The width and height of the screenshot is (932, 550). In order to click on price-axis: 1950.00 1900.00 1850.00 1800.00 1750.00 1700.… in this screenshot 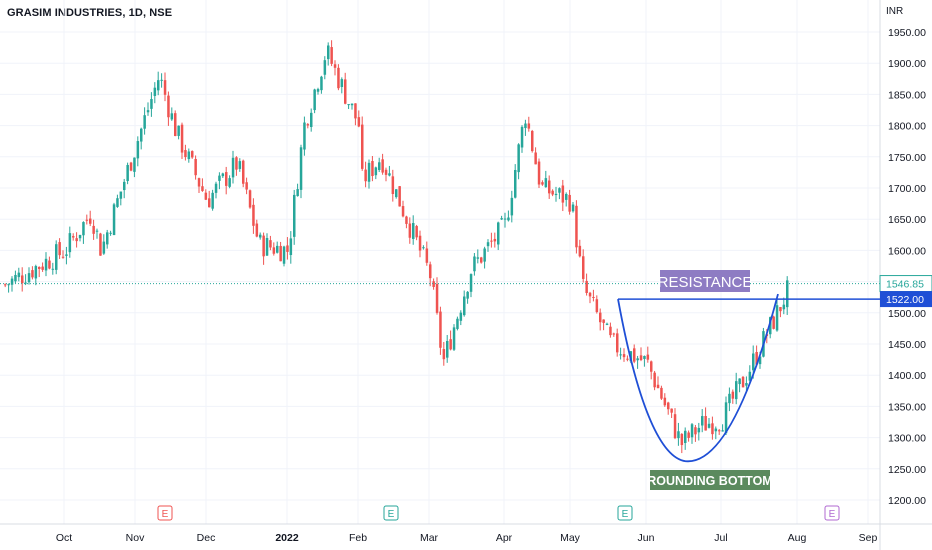, I will do `click(907, 267)`.